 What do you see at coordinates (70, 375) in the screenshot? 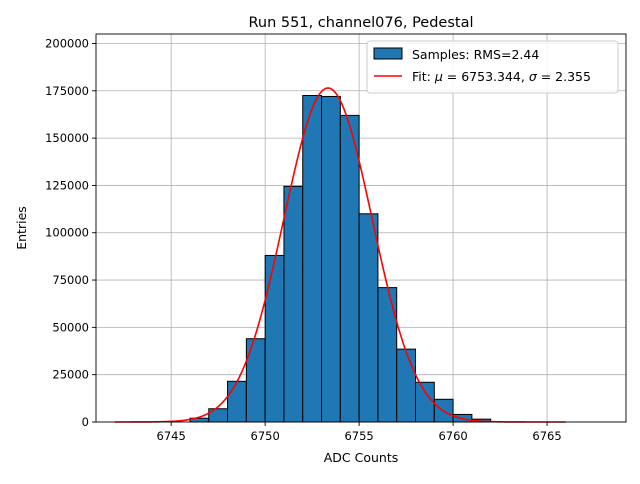
I see `y-tick-label: 25000` at bounding box center [70, 375].